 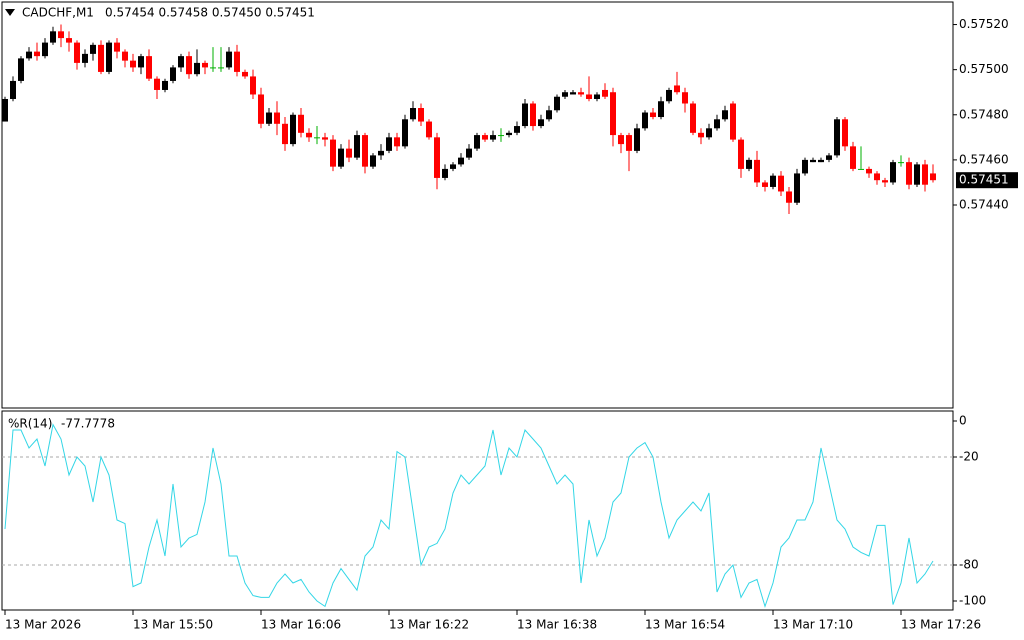 What do you see at coordinates (984, 69) in the screenshot?
I see `y-tick-label: 0.57500` at bounding box center [984, 69].